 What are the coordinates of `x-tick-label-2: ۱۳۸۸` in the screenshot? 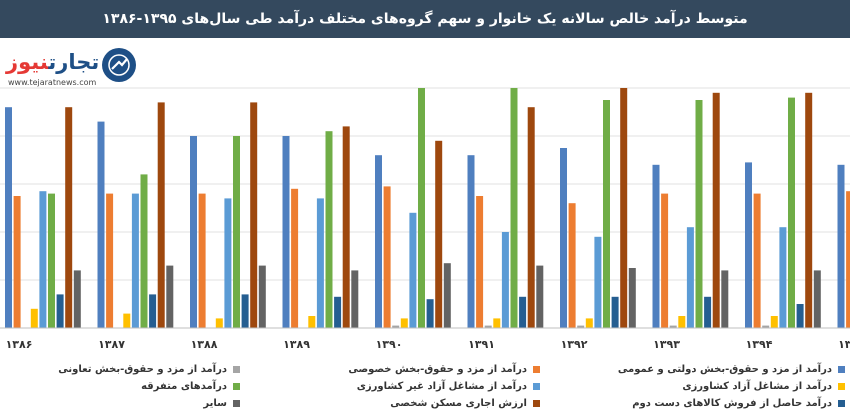 It's located at (204, 344).